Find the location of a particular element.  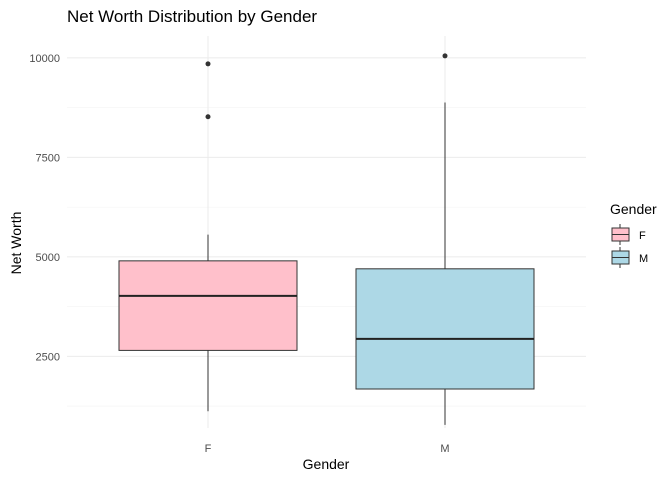

y-tick-label: 7500 is located at coordinates (48, 158).